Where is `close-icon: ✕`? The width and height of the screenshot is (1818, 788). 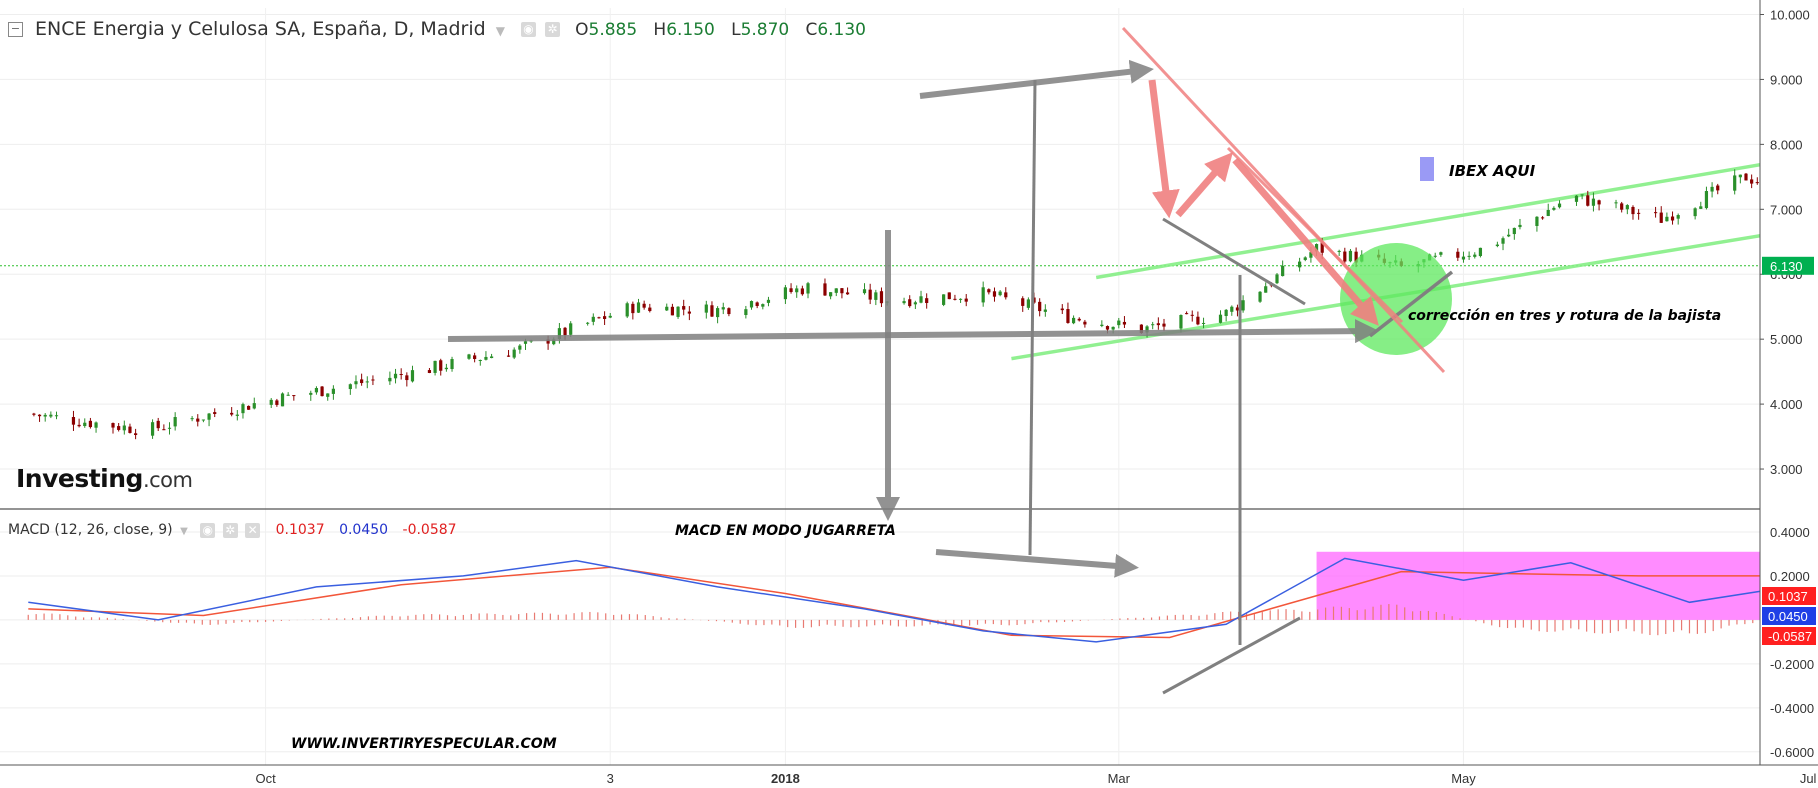 close-icon: ✕ is located at coordinates (253, 530).